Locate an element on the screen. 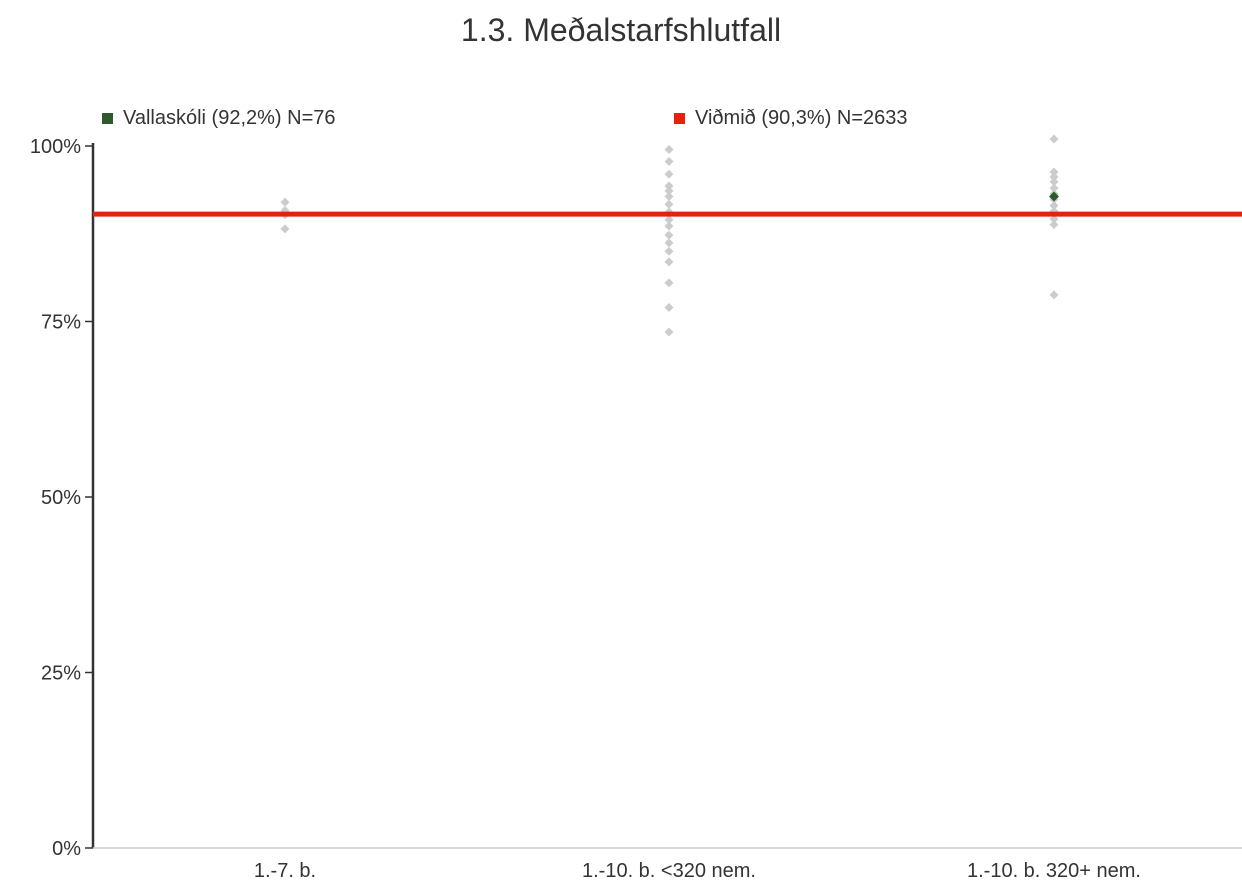 Image resolution: width=1242 pixels, height=882 pixels. y-tick-label: 50% is located at coordinates (61, 498).